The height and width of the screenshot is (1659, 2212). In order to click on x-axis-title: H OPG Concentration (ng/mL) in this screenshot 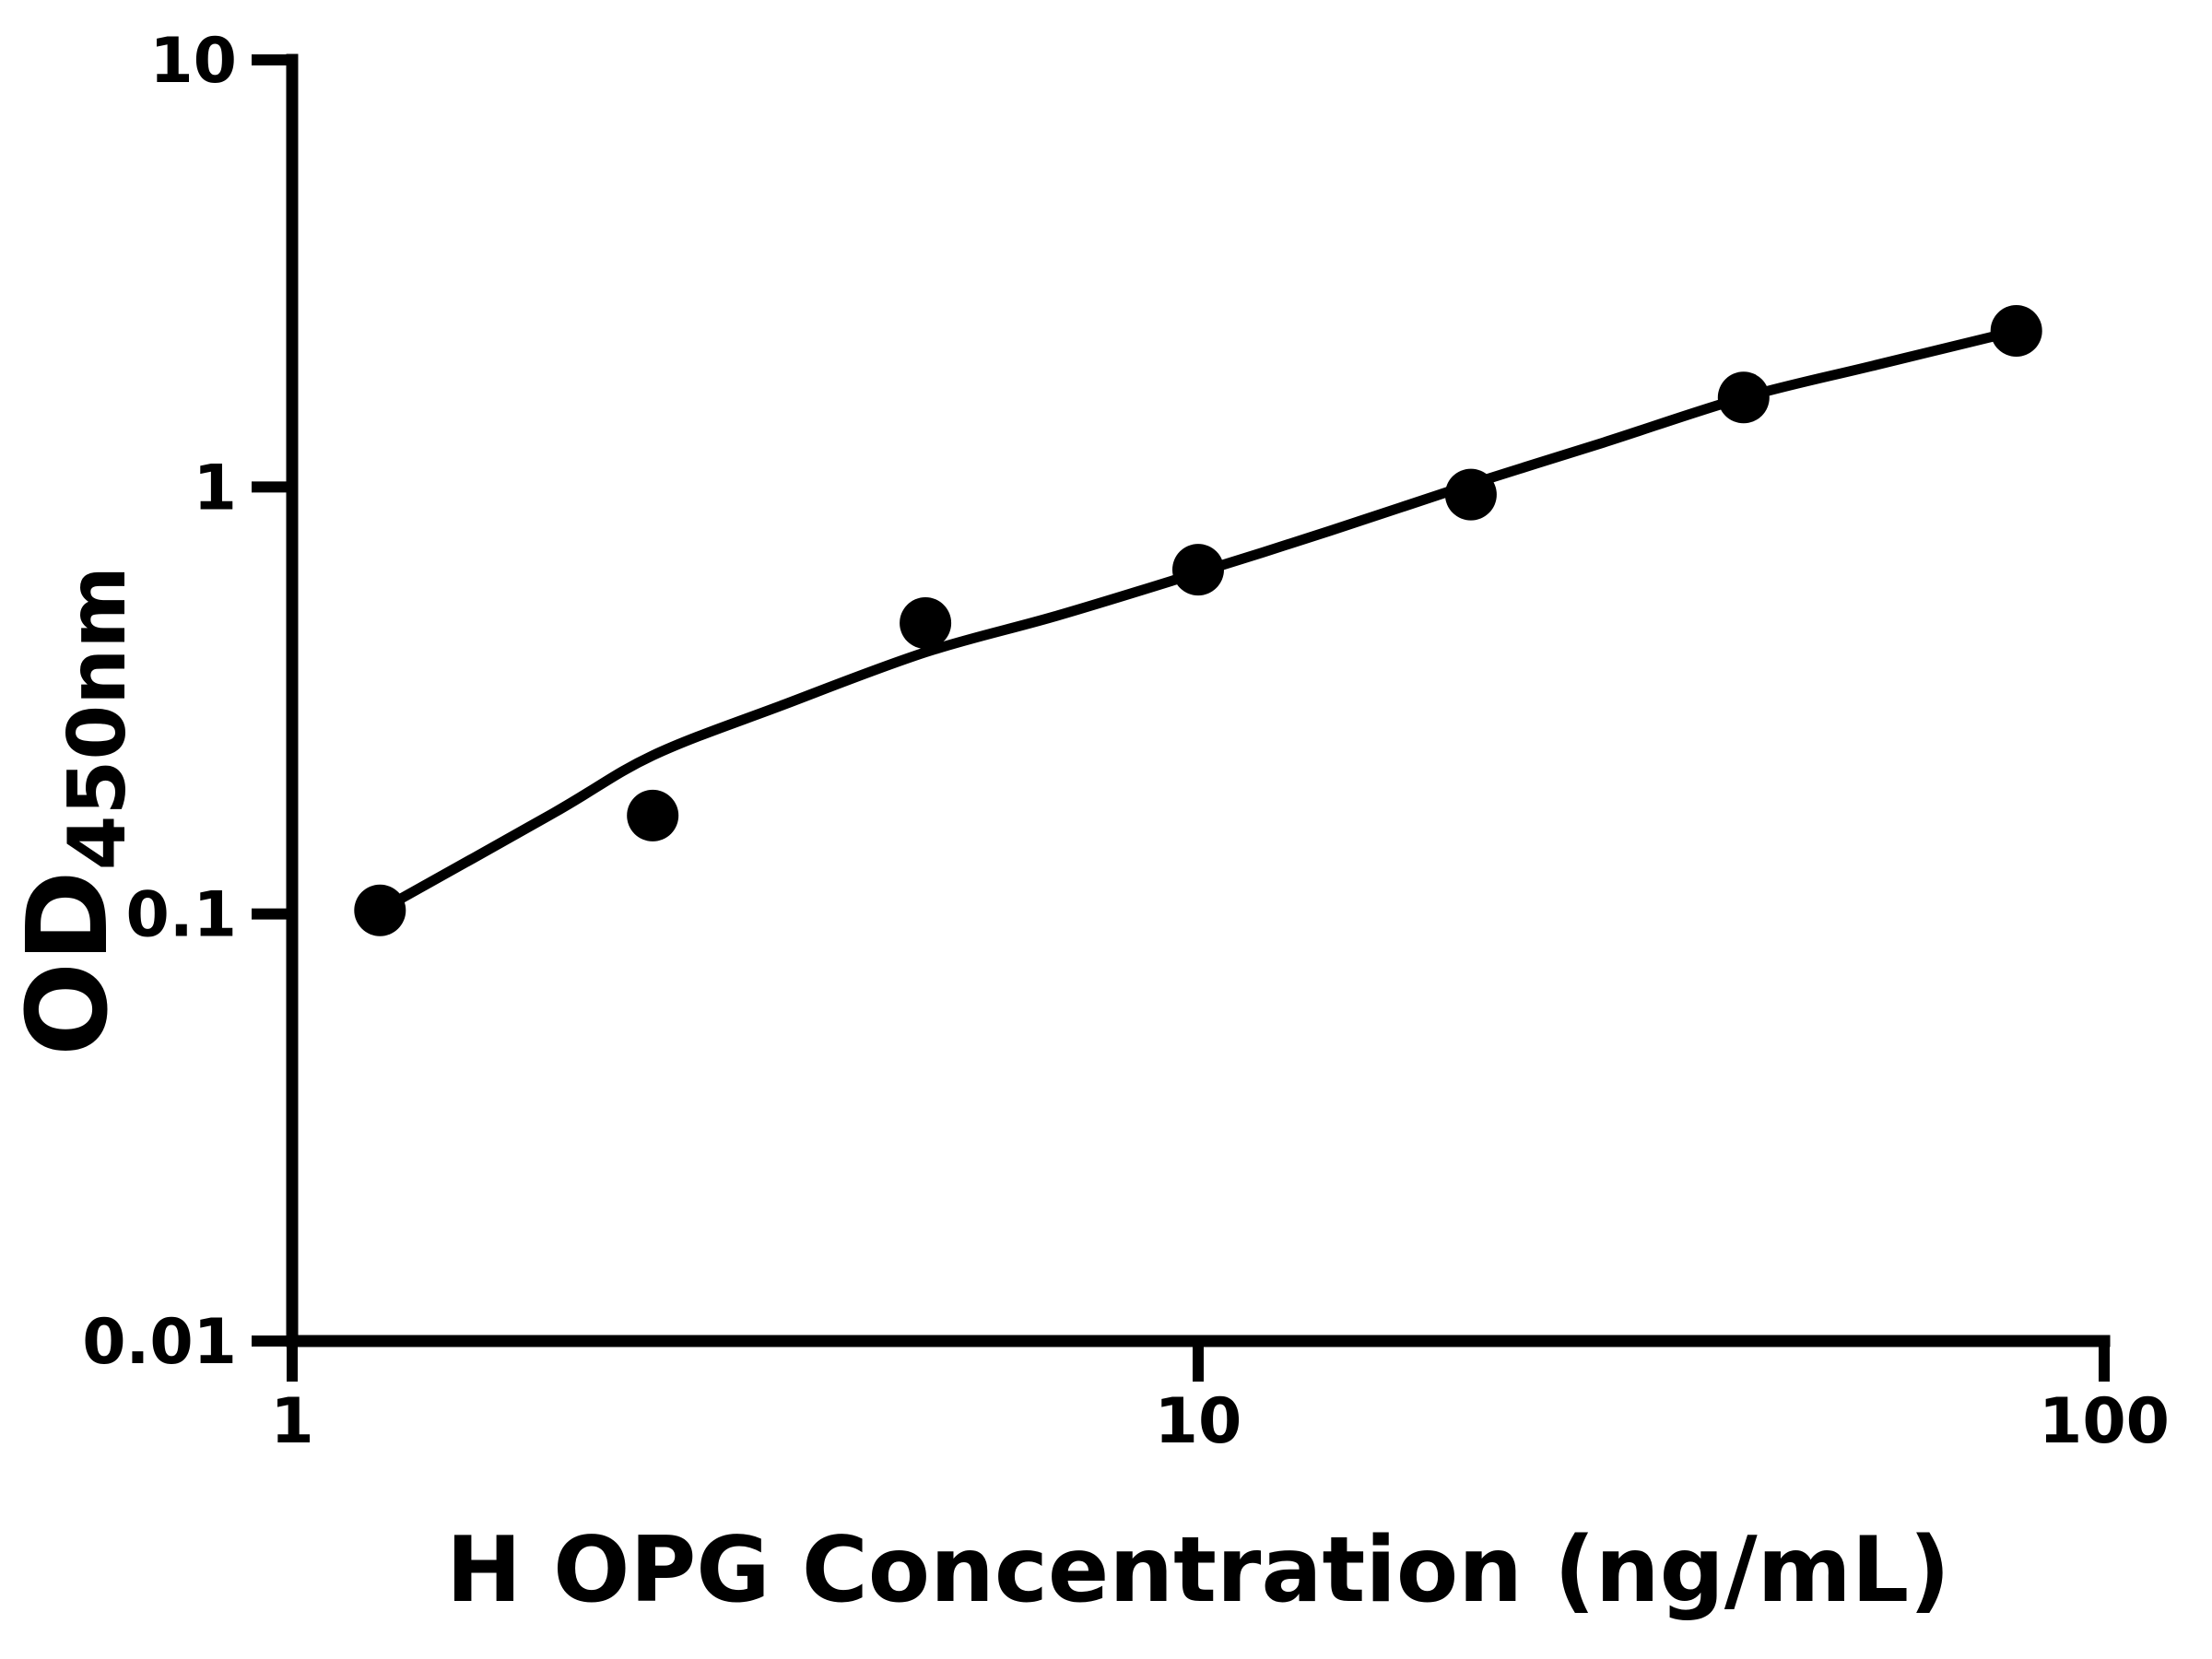, I will do `click(1198, 1570)`.